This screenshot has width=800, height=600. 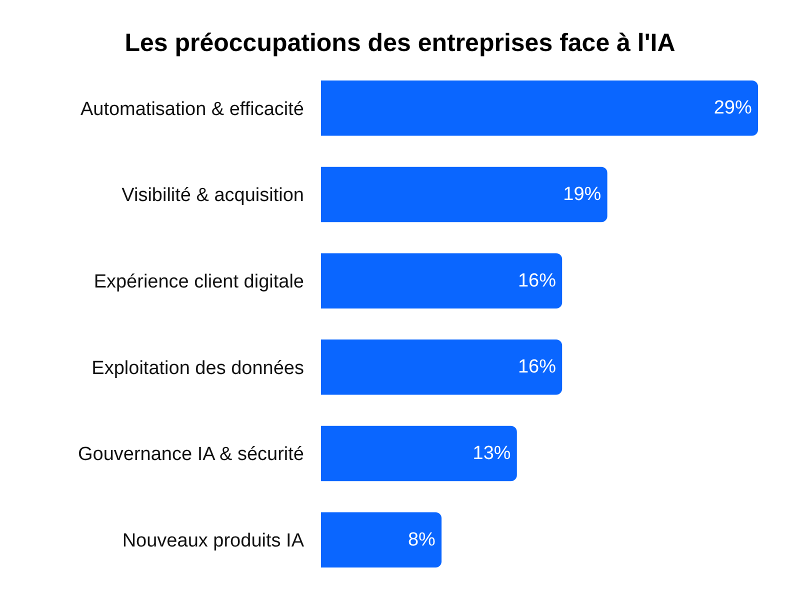 What do you see at coordinates (582, 194) in the screenshot?
I see `data-label: 19%` at bounding box center [582, 194].